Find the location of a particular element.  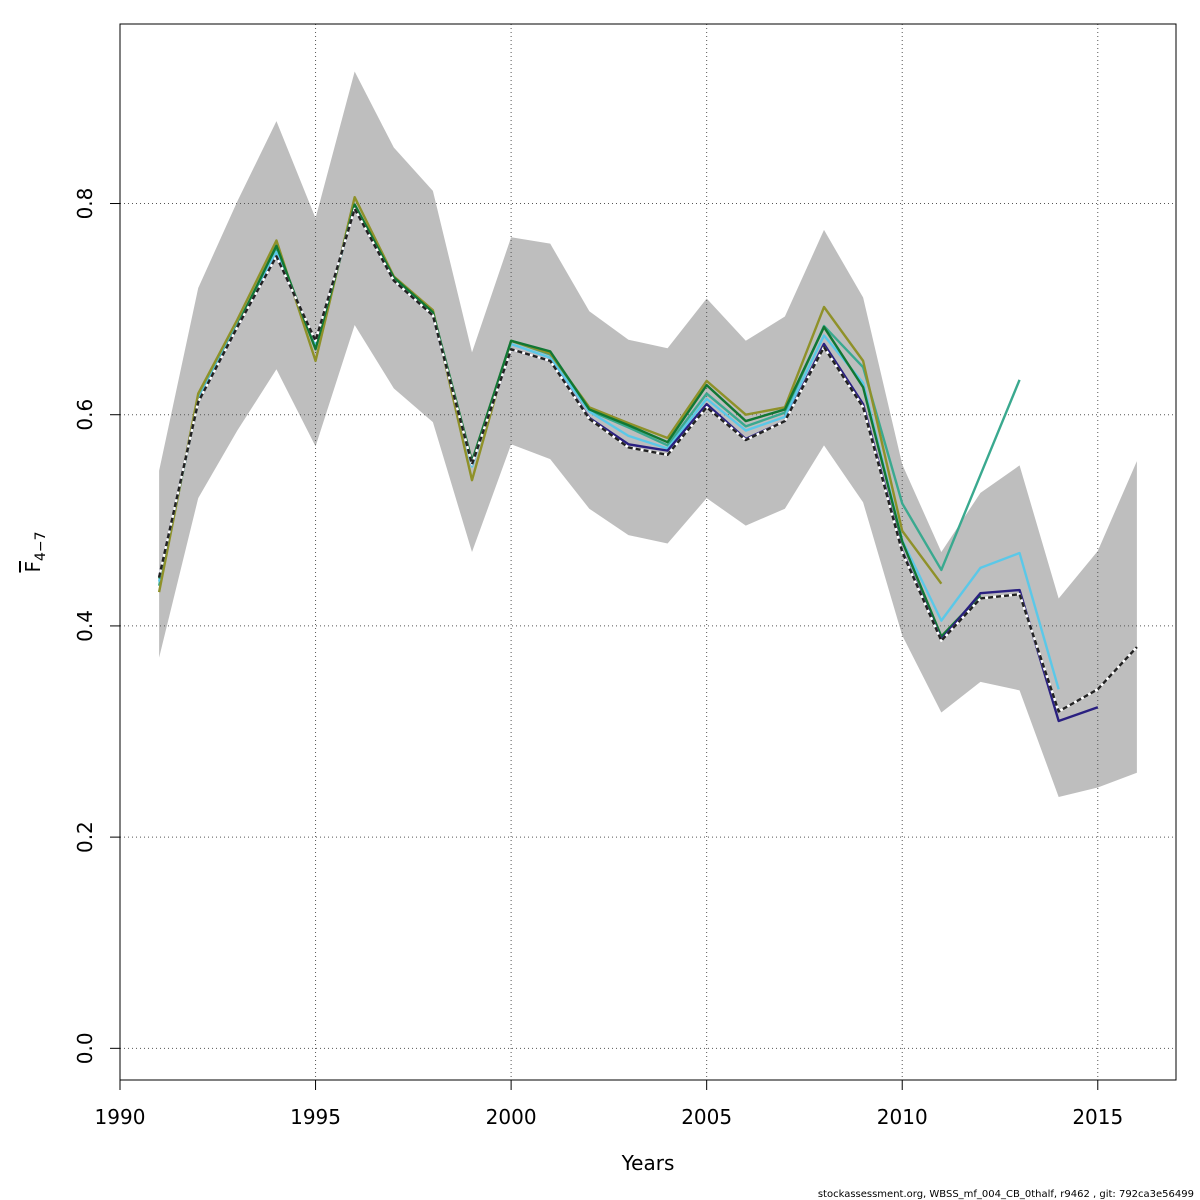

x-tick-label: 2005 is located at coordinates (706, 1117).